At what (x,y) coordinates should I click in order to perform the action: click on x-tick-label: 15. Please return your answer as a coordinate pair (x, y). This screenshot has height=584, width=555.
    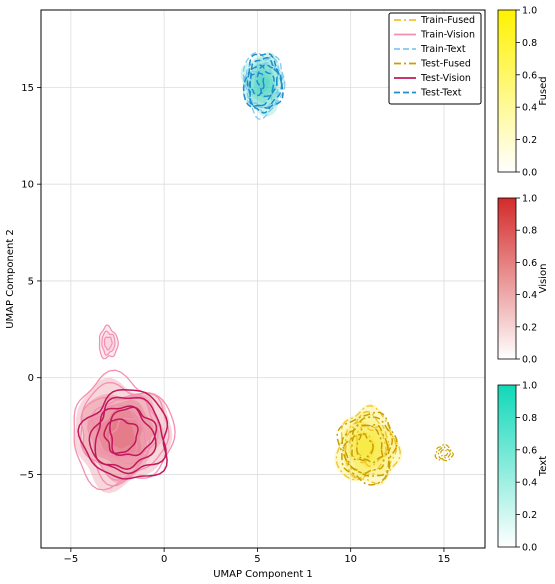
    Looking at the image, I should click on (444, 559).